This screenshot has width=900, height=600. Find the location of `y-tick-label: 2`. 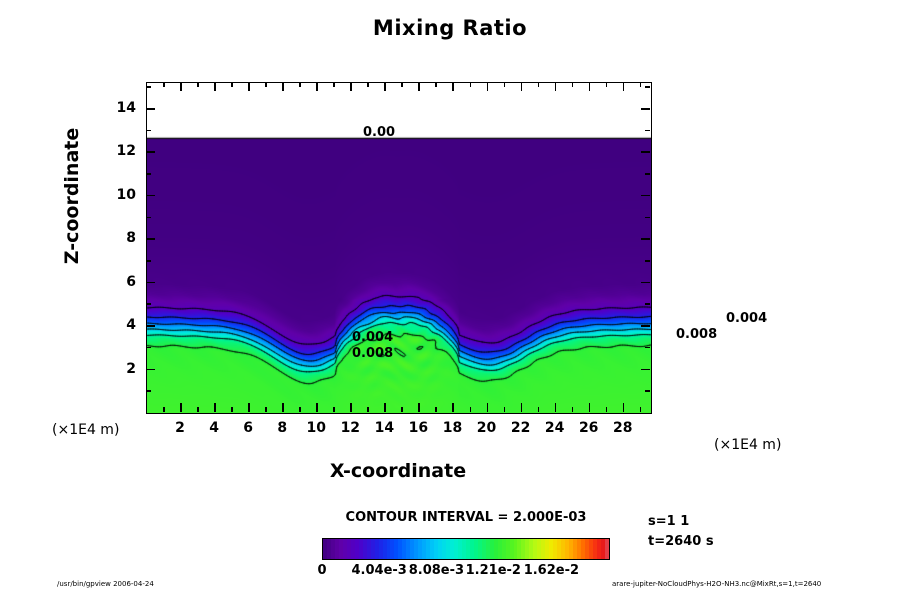

y-tick-label: 2 is located at coordinates (131, 368).